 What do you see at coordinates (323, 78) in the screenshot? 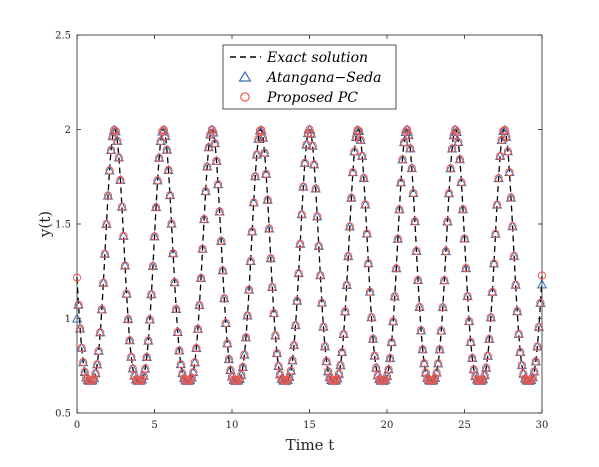
I see `legend-atangana-label: Atangana−Seda` at bounding box center [323, 78].